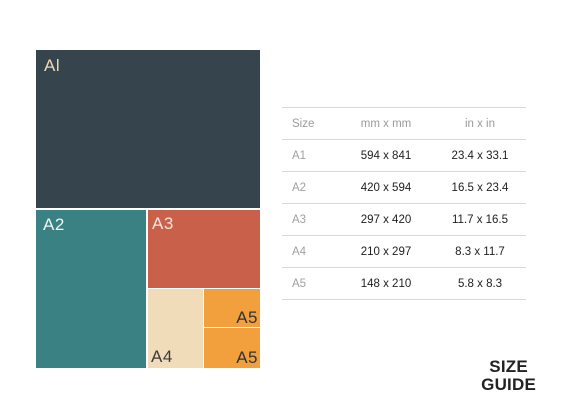  Describe the element at coordinates (508, 384) in the screenshot. I see `title-line-2: GUIDE` at that location.